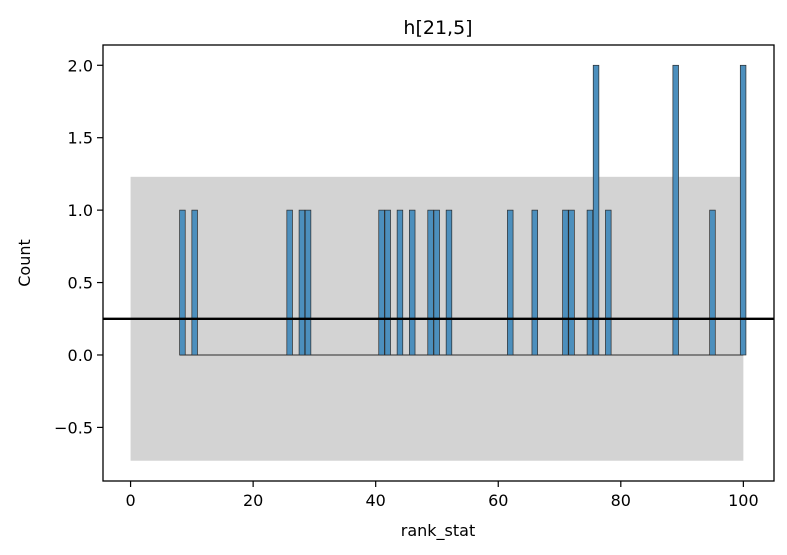 Image resolution: width=787 pixels, height=555 pixels. Describe the element at coordinates (743, 500) in the screenshot. I see `x-tick-label: 100` at that location.